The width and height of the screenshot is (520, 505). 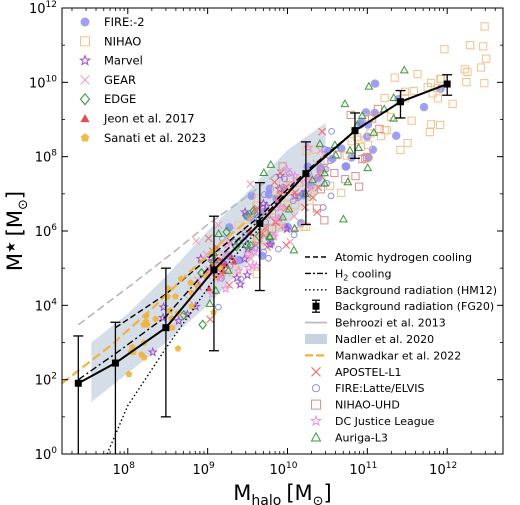 What do you see at coordinates (390, 323) in the screenshot?
I see `legend-label: Behroozi et al. 2013` at bounding box center [390, 323].